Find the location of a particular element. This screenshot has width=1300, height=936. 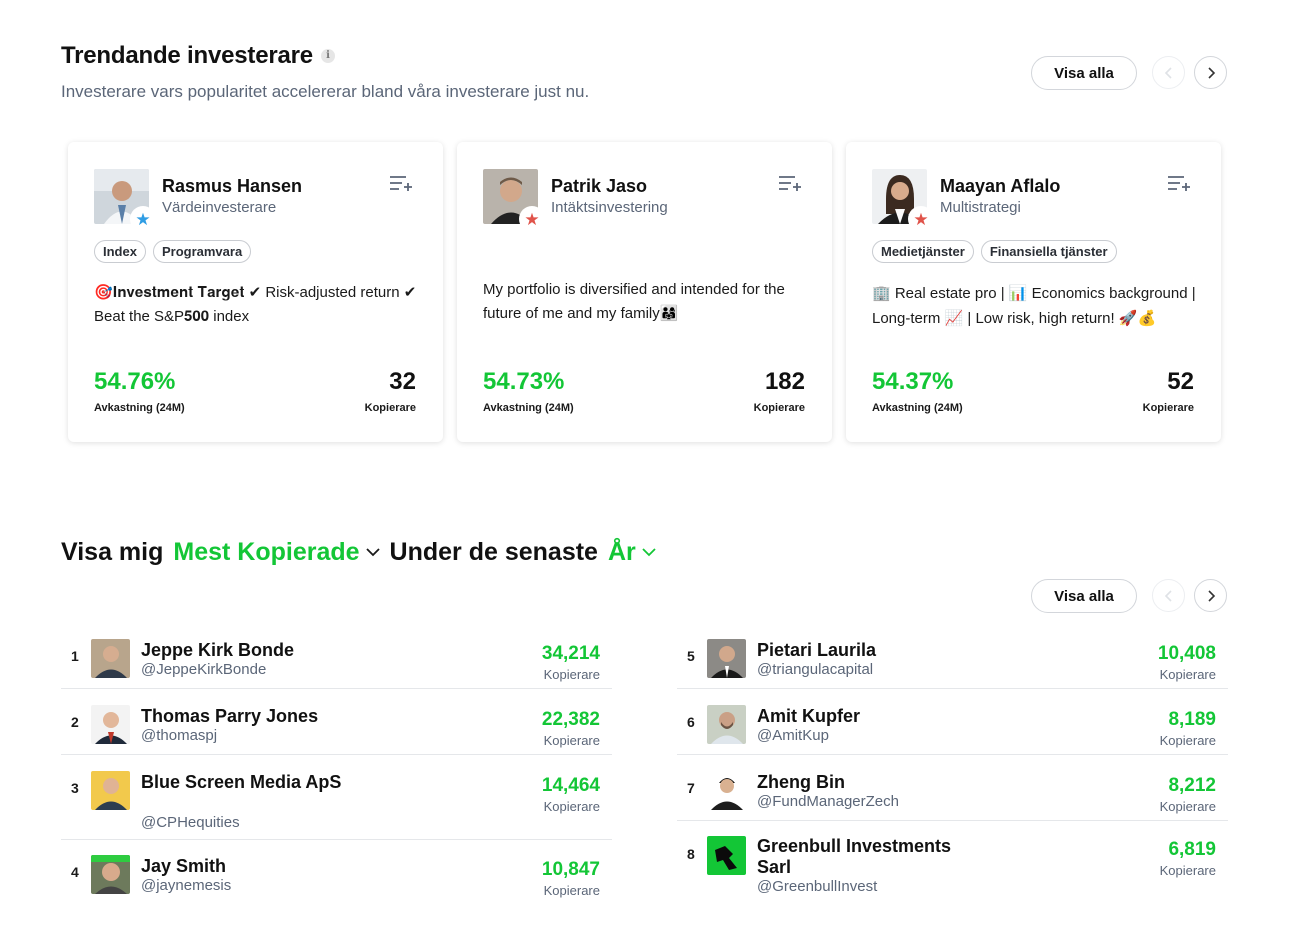

copiers-count: 8,212 is located at coordinates (1192, 785).